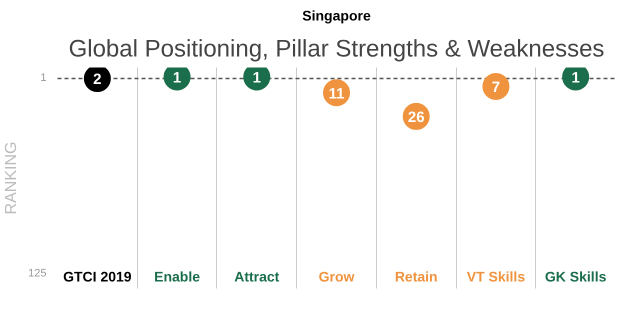  Describe the element at coordinates (496, 276) in the screenshot. I see `x-tick-label: VT Skills` at that location.